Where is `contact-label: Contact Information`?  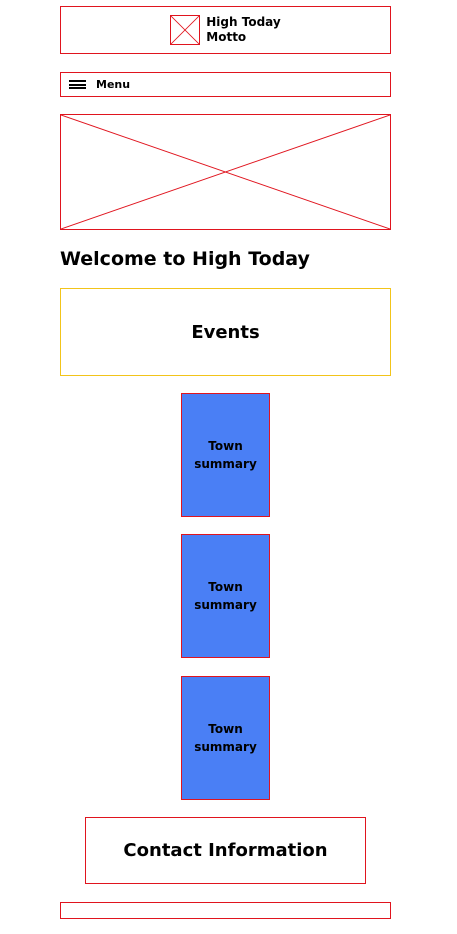
contact-label: Contact Information is located at coordinates (225, 850).